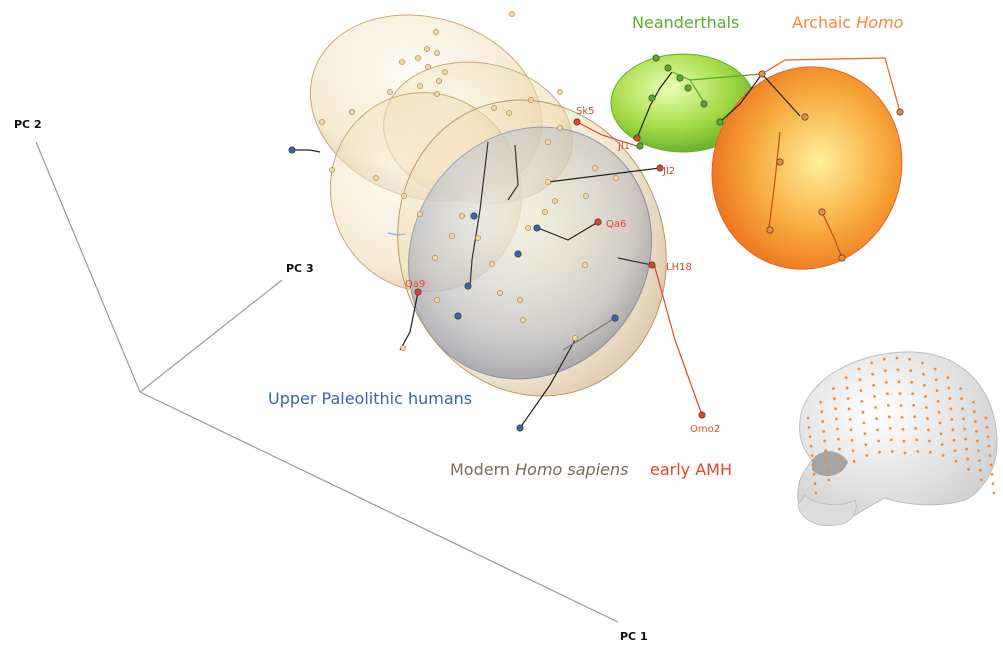  Describe the element at coordinates (585, 111) in the screenshot. I see `specimen-label-sk5: Sk5` at that location.